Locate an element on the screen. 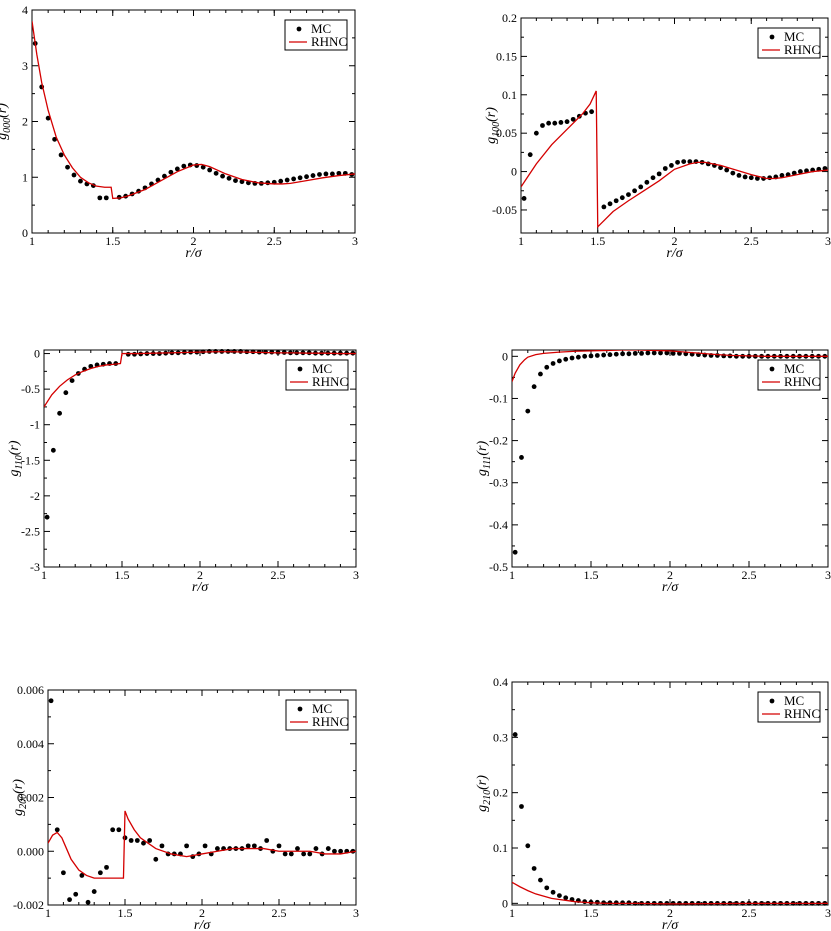 The width and height of the screenshot is (831, 931). y-tick-label: 0.1 is located at coordinates (509, 95).